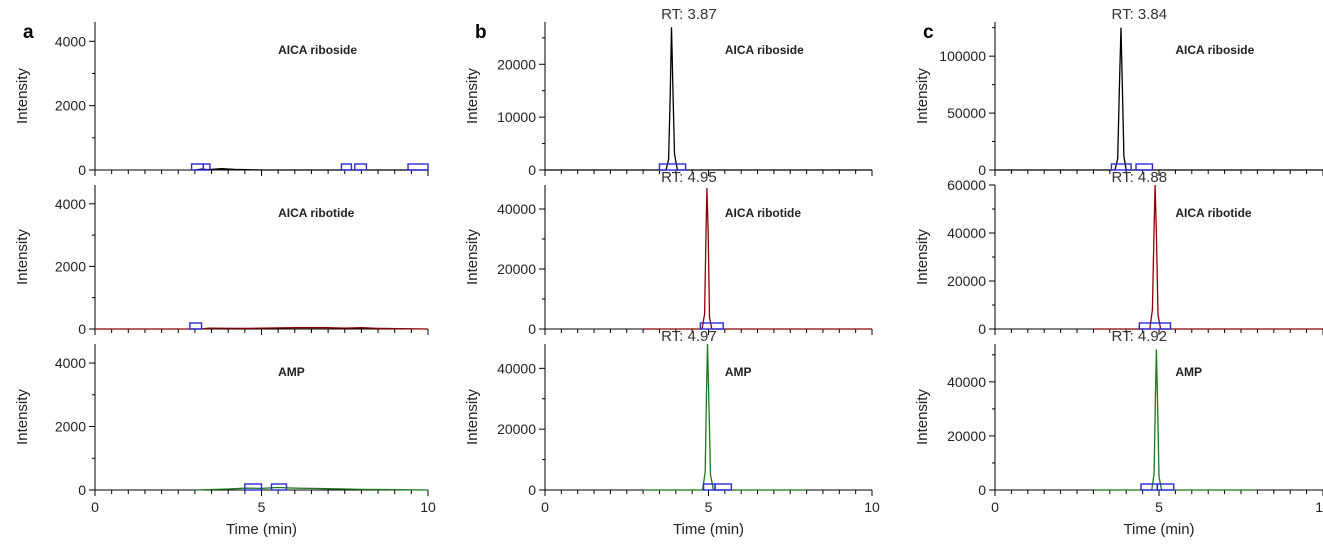  What do you see at coordinates (516, 117) in the screenshot?
I see `y-tick-label: 10000` at bounding box center [516, 117].